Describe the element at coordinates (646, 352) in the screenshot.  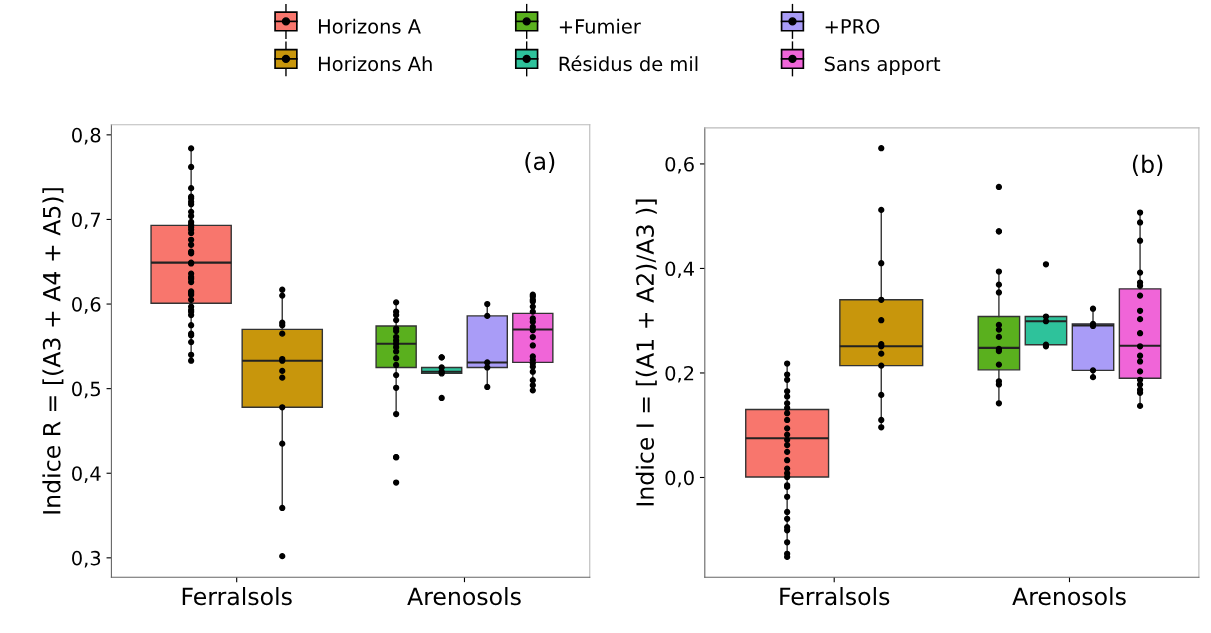
I see `y-axis-title: Indice I = [(A1 + A2)/A3 )]` at that location.